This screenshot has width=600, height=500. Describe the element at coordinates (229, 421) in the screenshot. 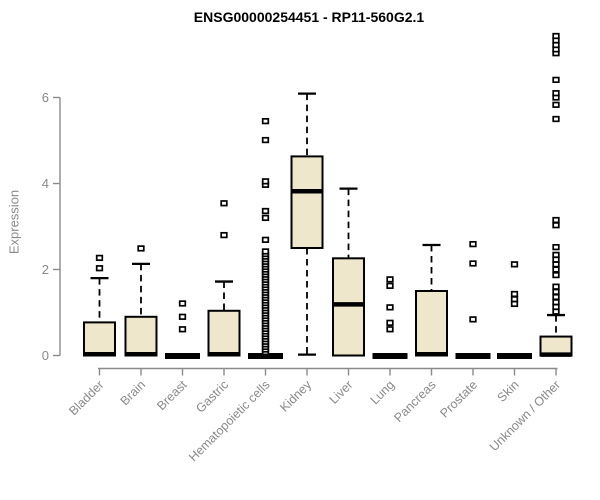

I see `x-category-label-hematopoietic-cells: Hematopoietic cells` at that location.